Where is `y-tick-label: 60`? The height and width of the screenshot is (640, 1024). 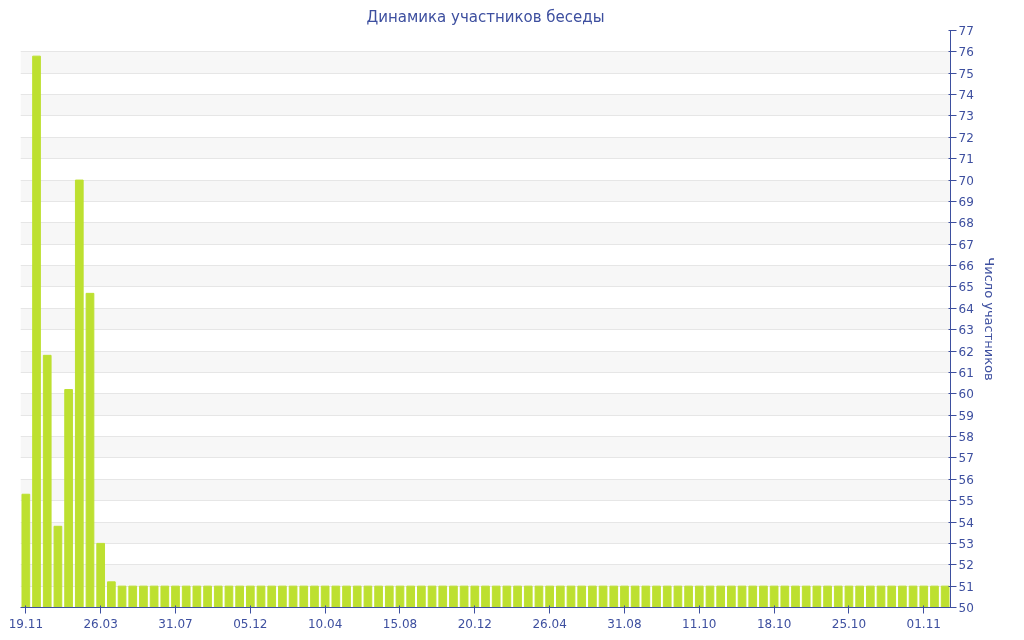
y-tick-label: 60 is located at coordinates (966, 394).